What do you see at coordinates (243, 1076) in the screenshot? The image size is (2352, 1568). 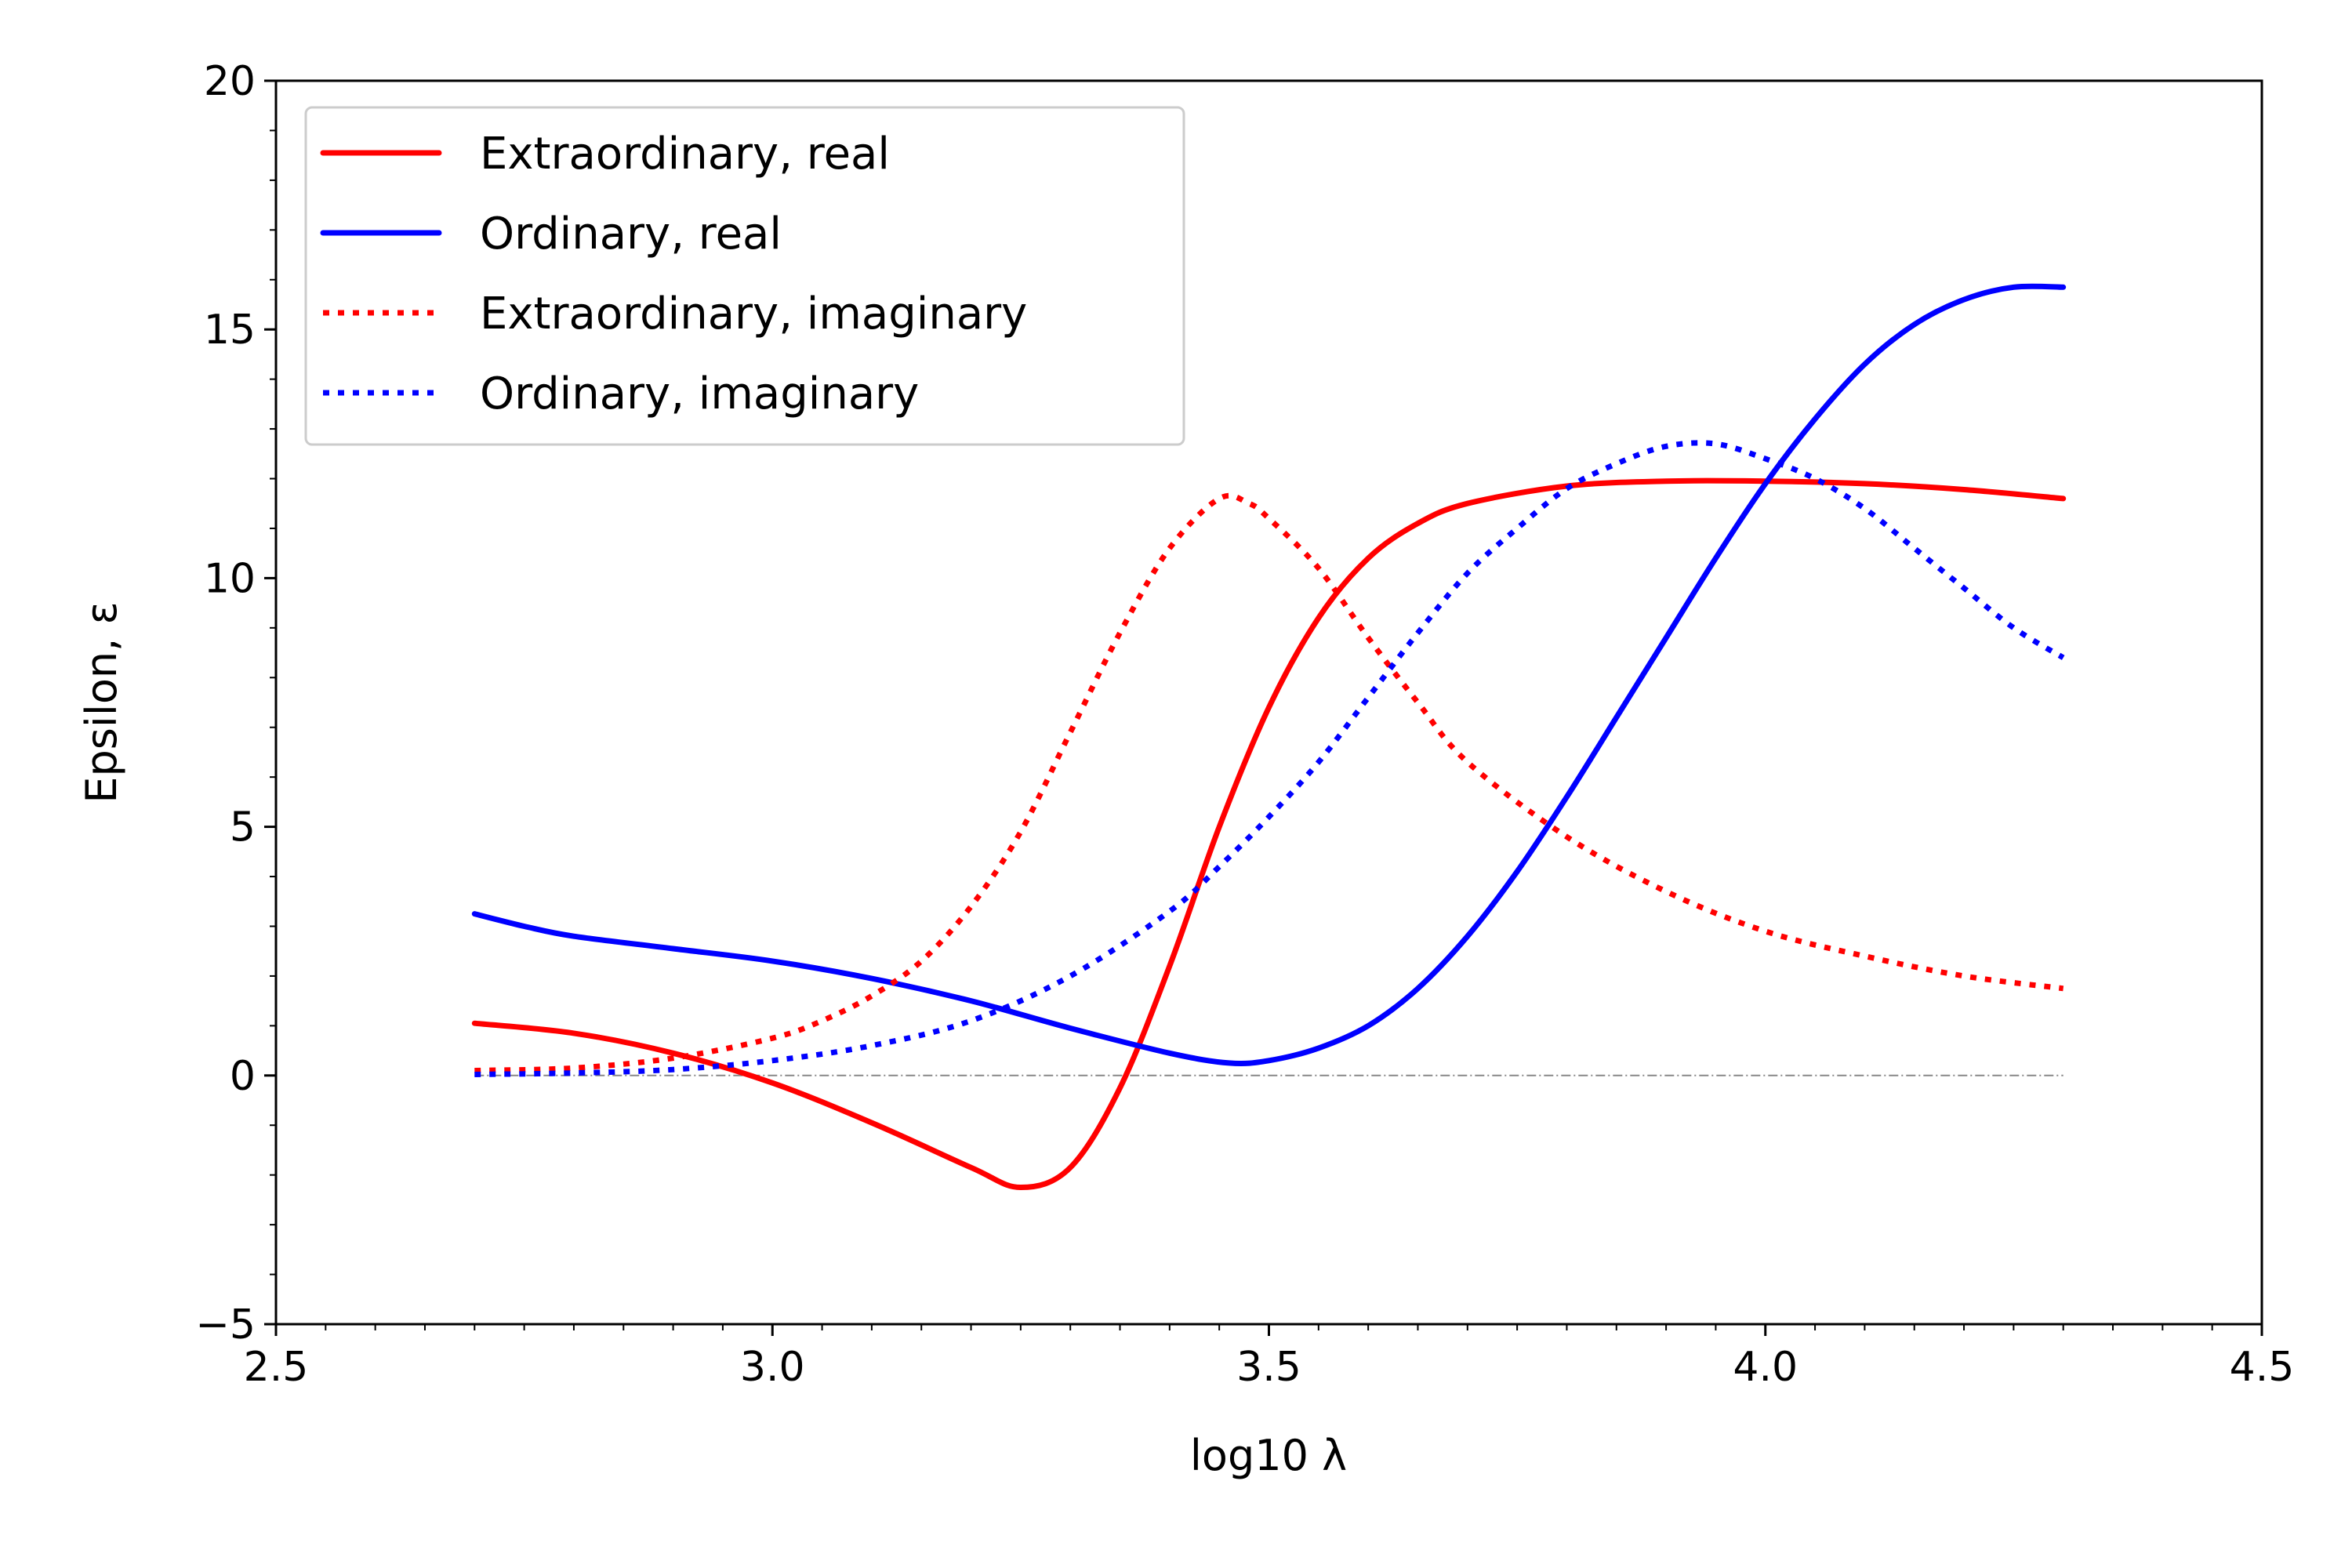 I see `y-tick-label: 0` at bounding box center [243, 1076].